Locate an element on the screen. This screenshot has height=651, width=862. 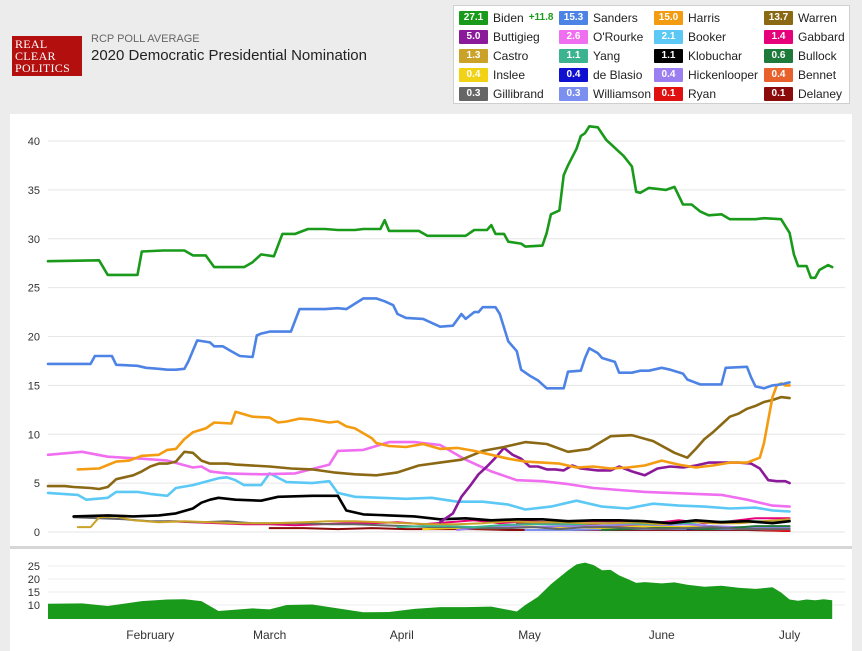
y-tick-label: 10 is located at coordinates (34, 435).